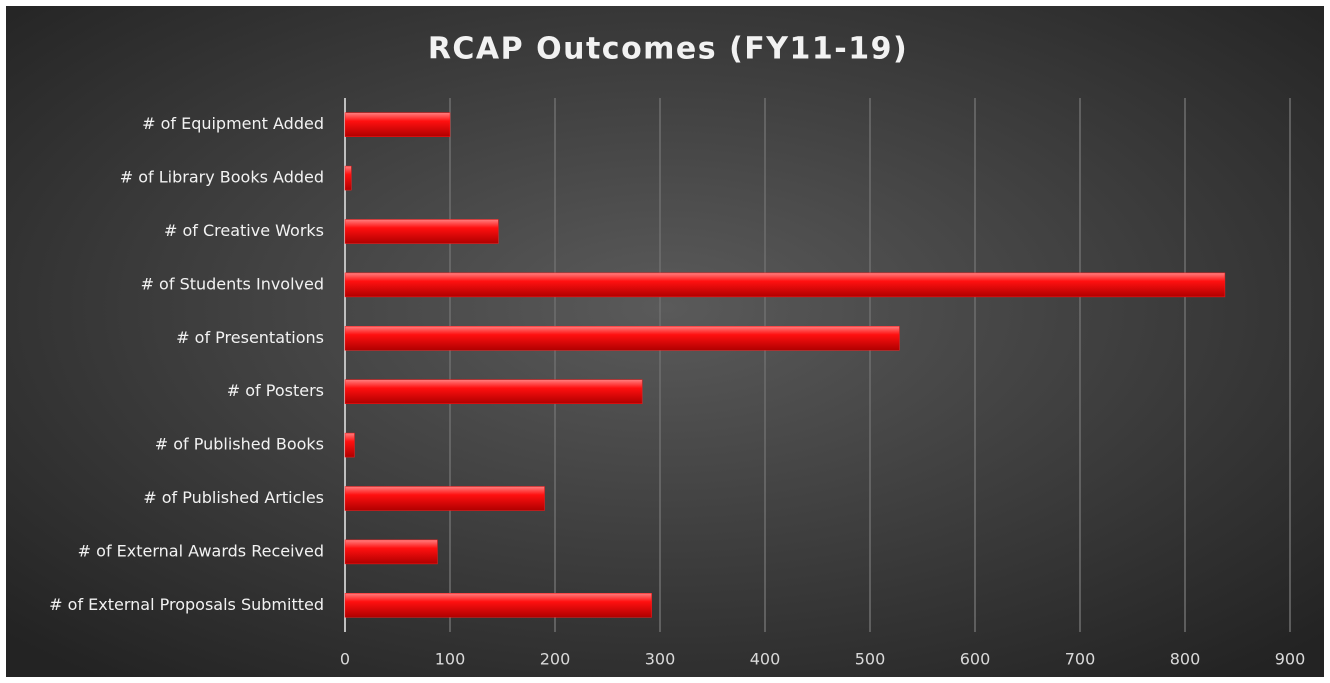 The height and width of the screenshot is (683, 1330). I want to click on x-tick-label: 100, so click(450, 659).